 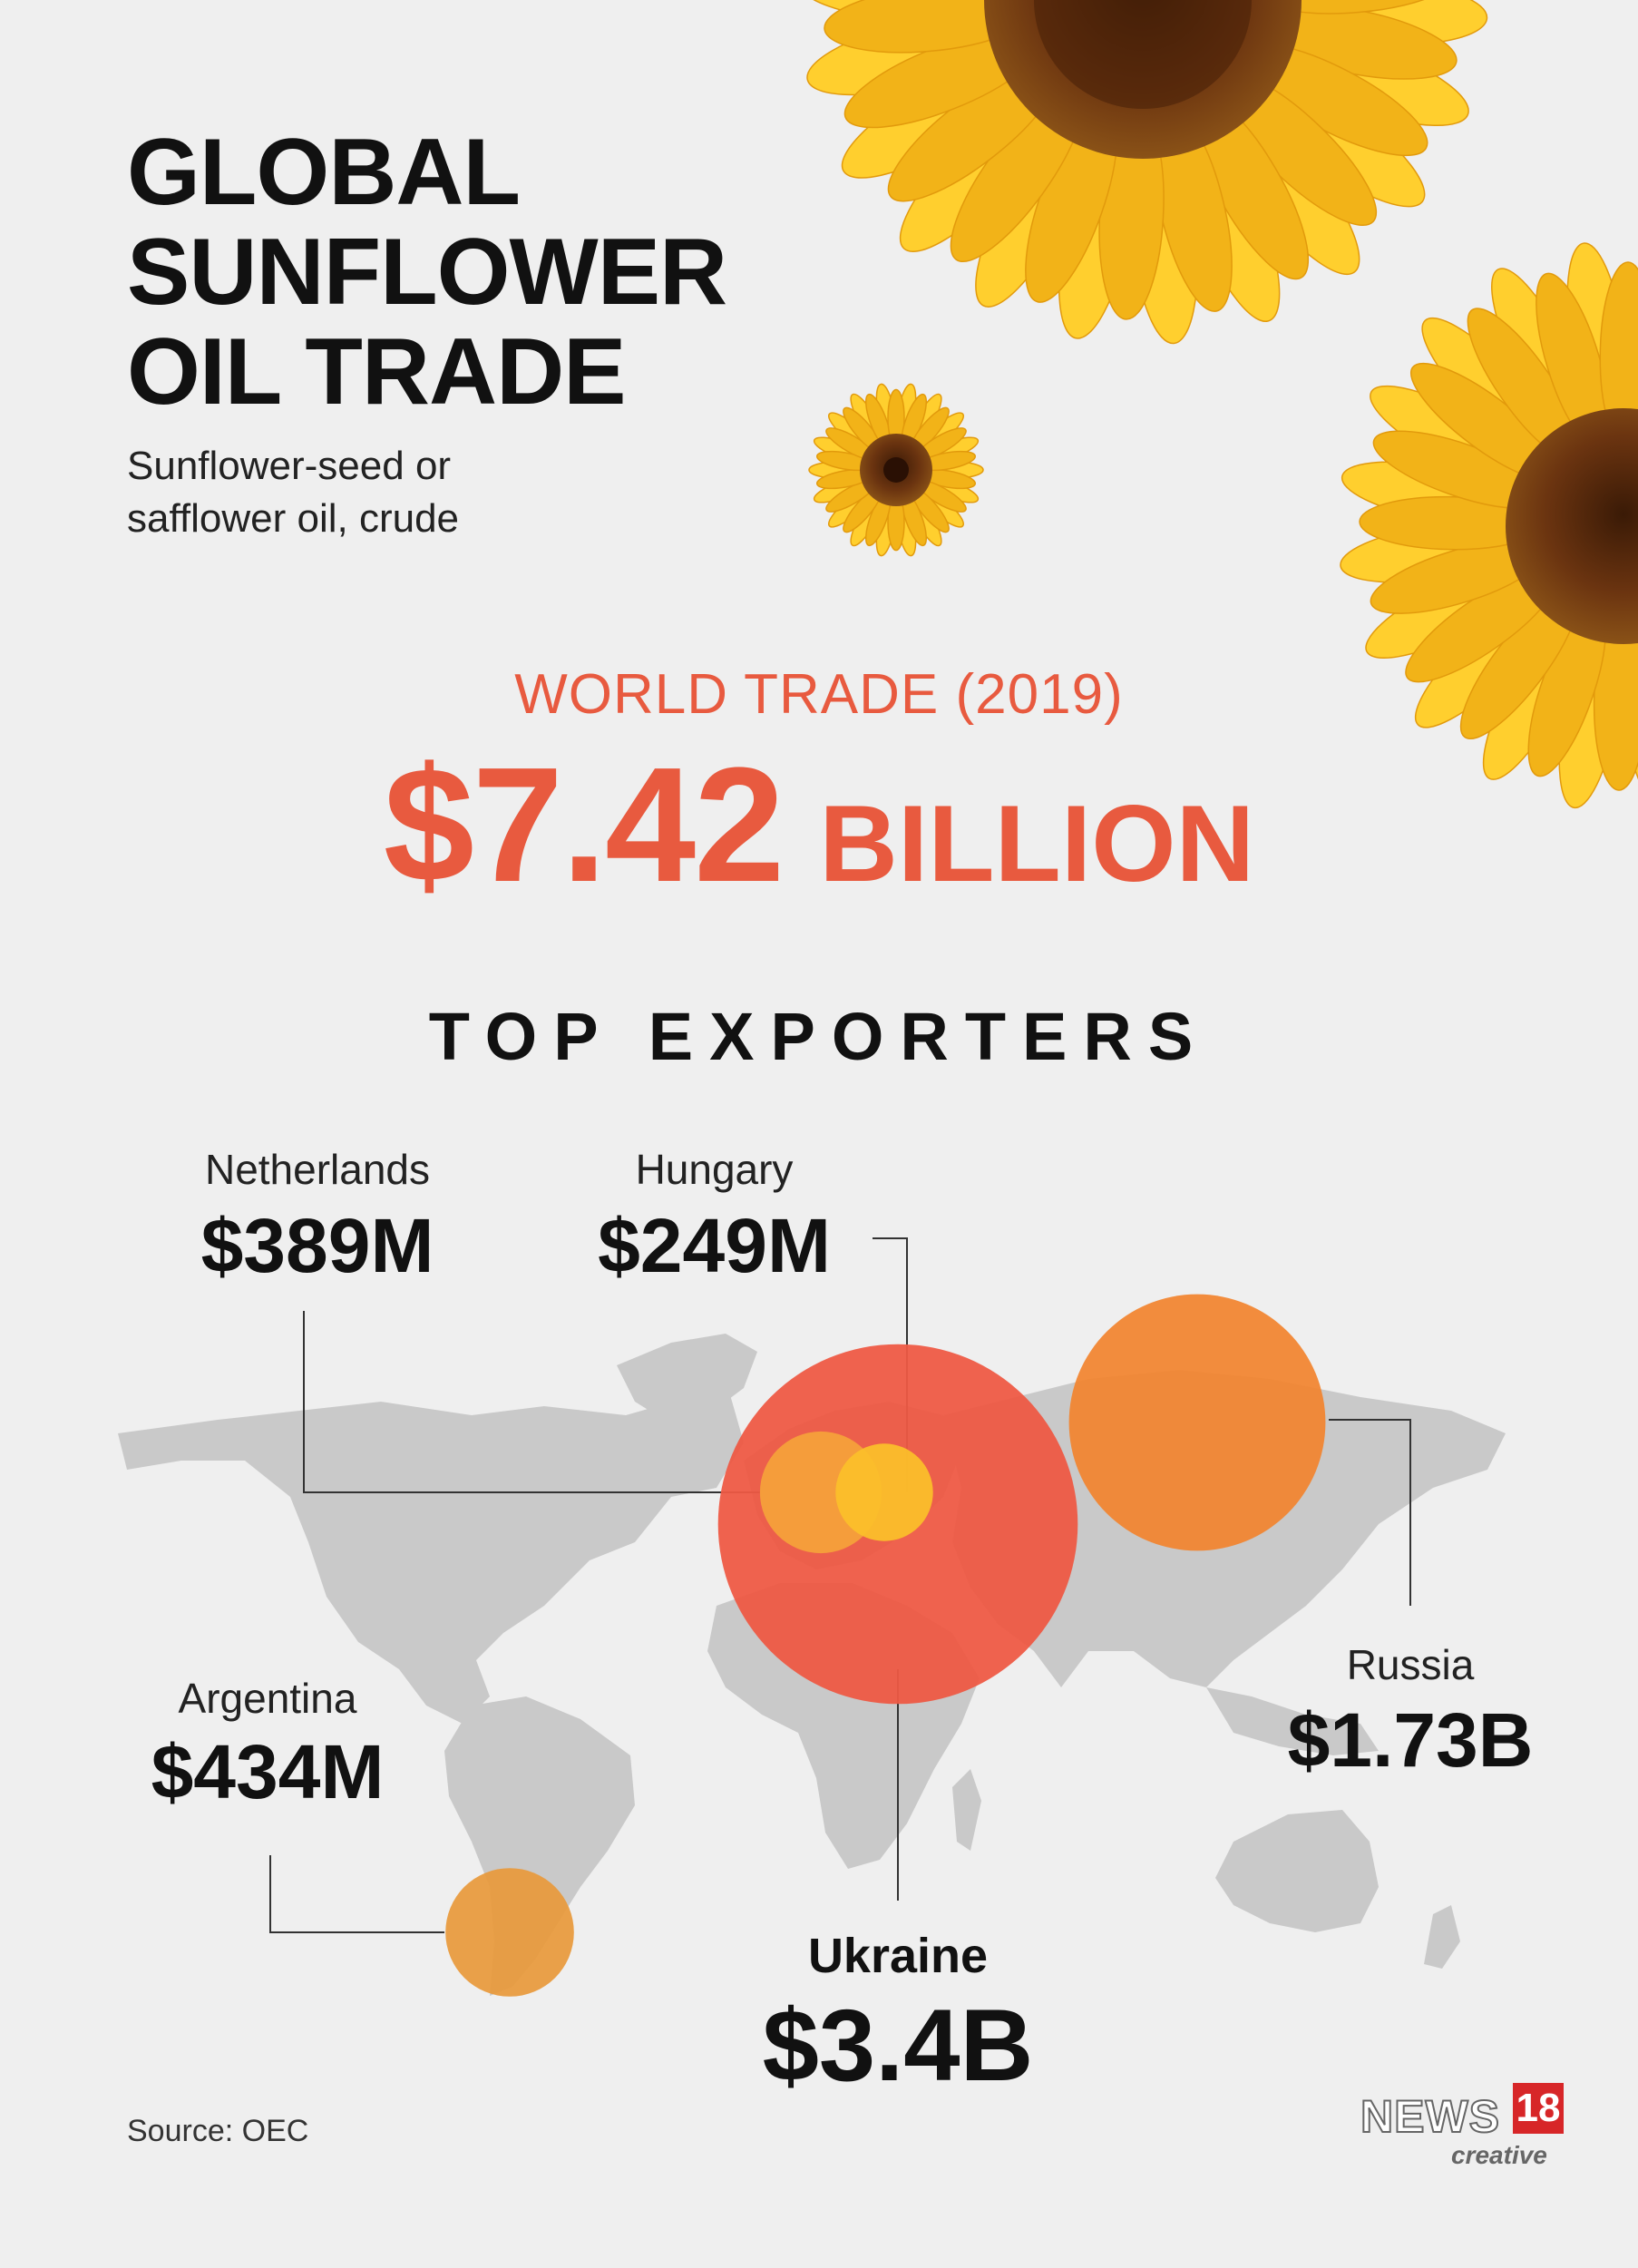 What do you see at coordinates (509, 1933) in the screenshot?
I see `argentina-bubble` at bounding box center [509, 1933].